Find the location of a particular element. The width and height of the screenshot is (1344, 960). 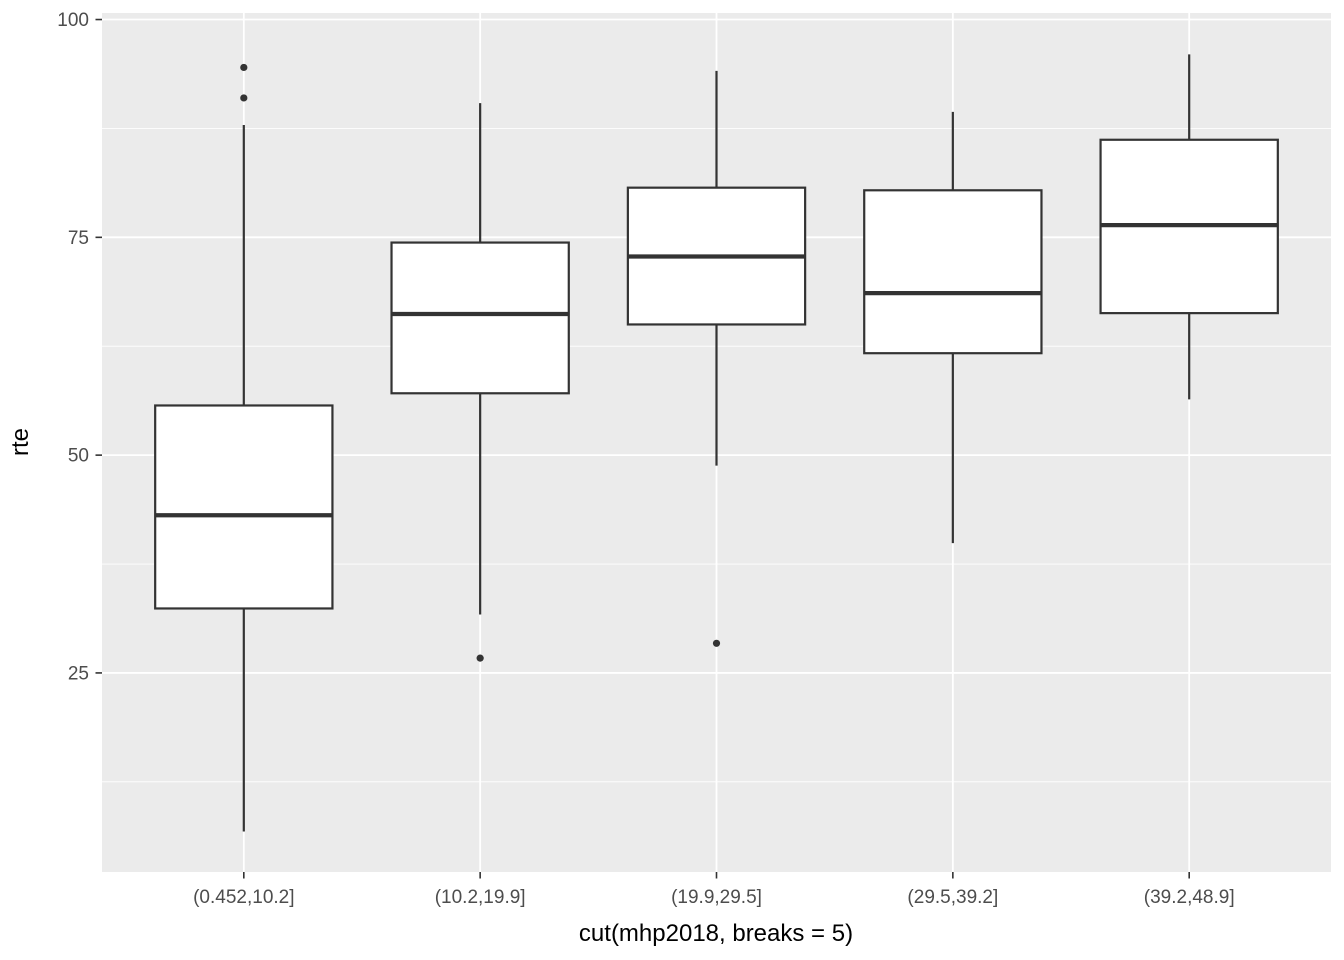

y-tick-label: 100 is located at coordinates (73, 20).